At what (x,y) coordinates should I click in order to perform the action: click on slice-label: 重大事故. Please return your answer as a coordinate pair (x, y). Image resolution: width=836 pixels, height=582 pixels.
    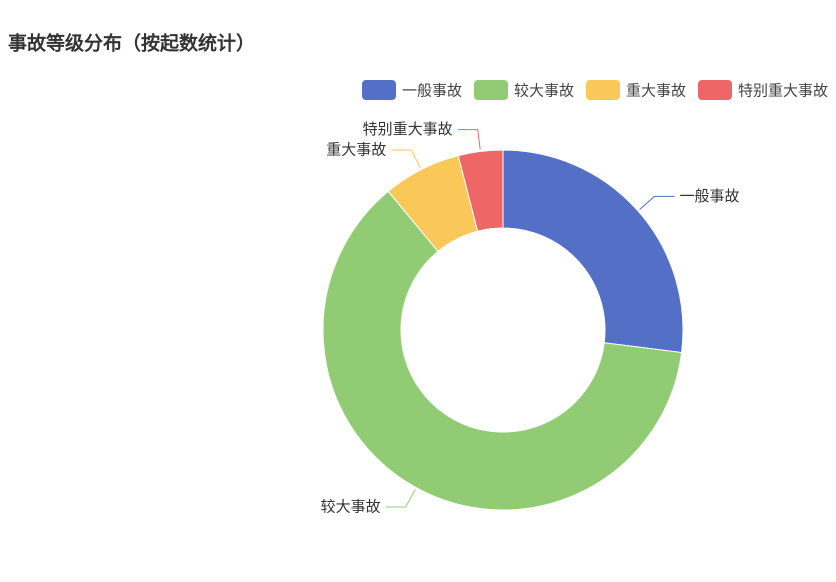
    Looking at the image, I should click on (356, 150).